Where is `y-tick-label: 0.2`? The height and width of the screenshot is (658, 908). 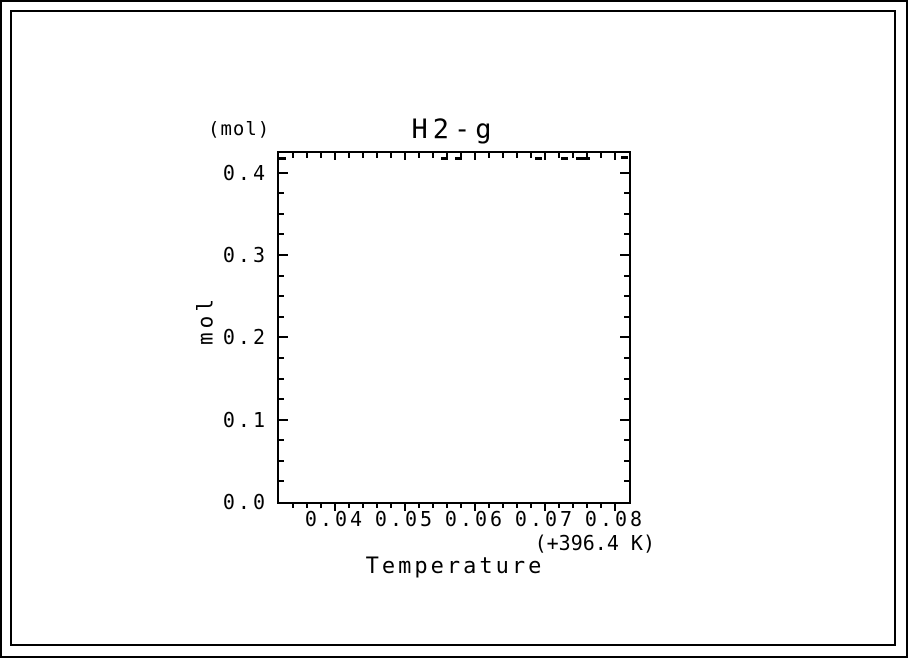
y-tick-label: 0.2 is located at coordinates (245, 337).